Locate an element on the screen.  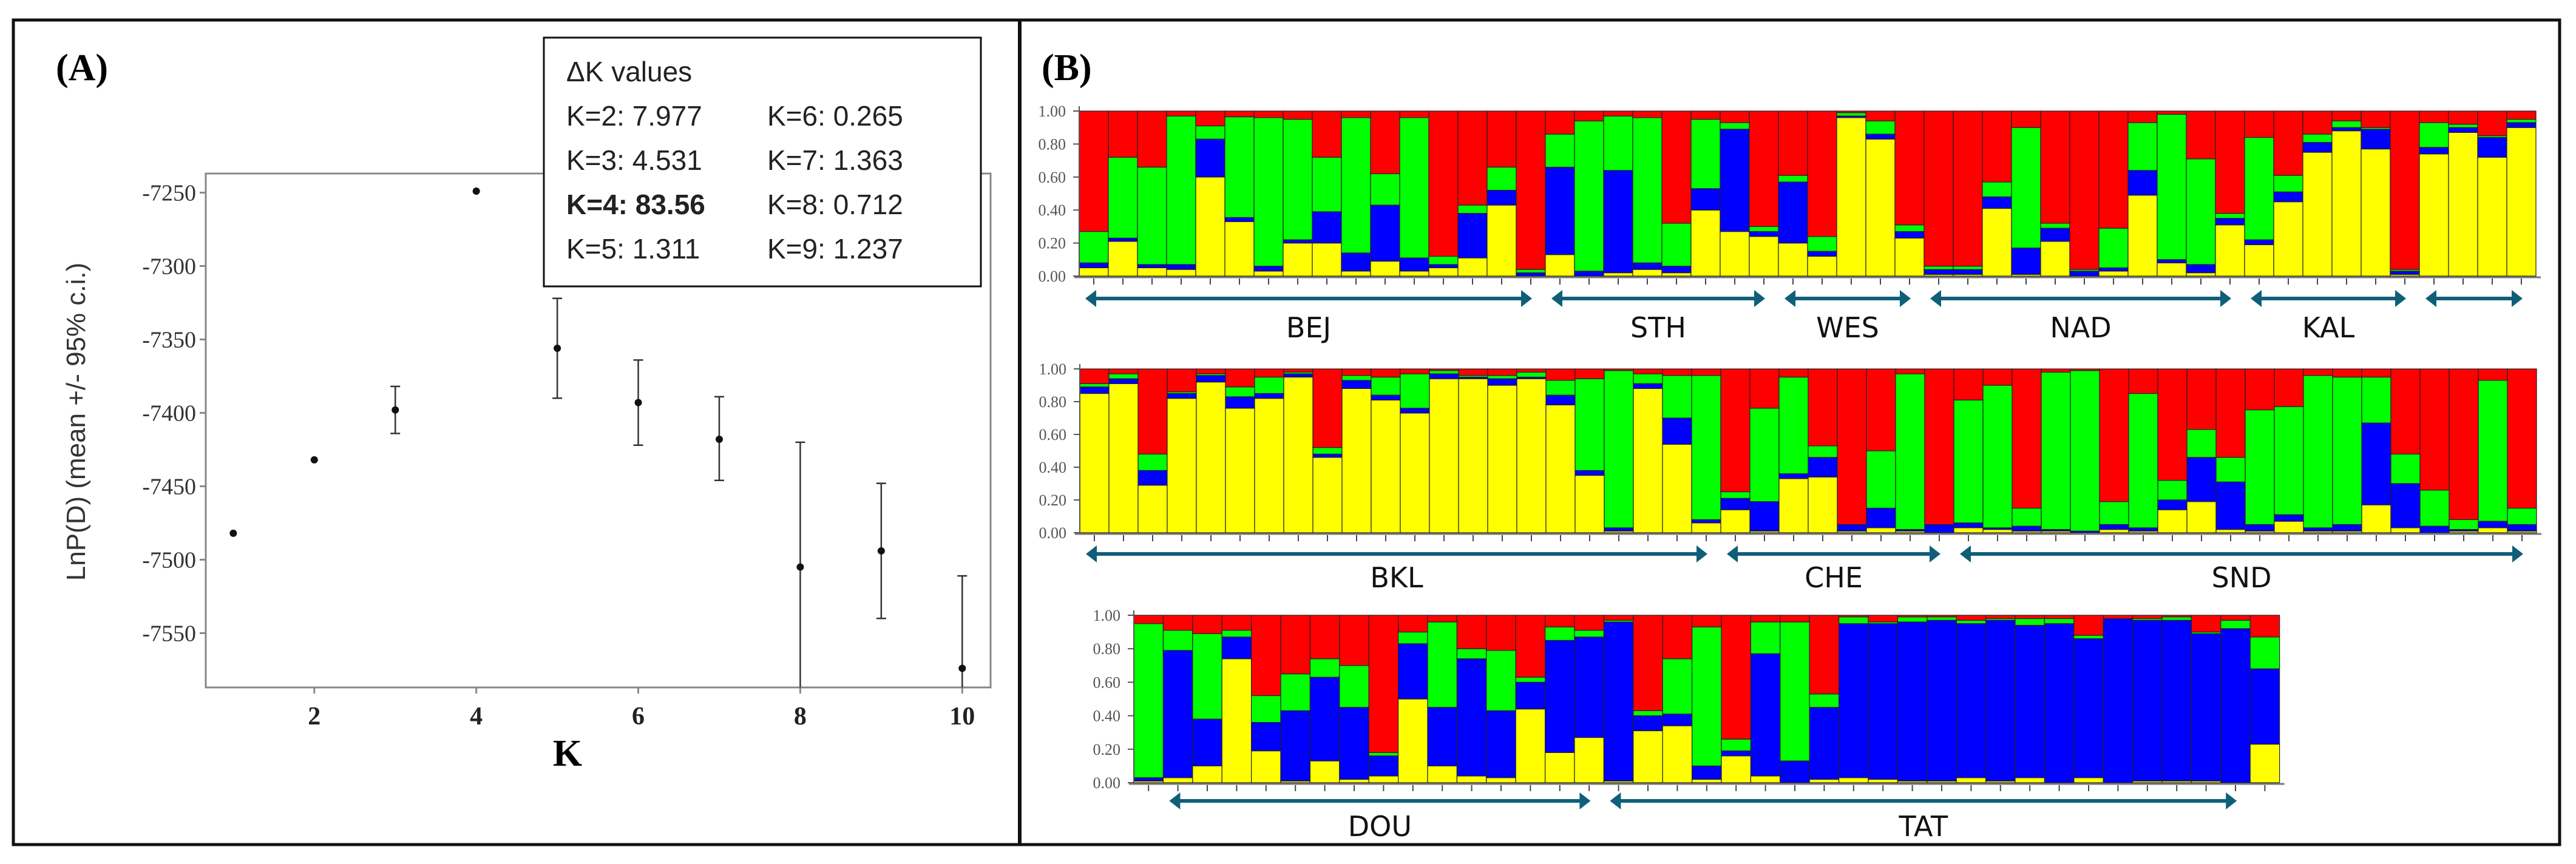
mean-marker is located at coordinates (314, 460).